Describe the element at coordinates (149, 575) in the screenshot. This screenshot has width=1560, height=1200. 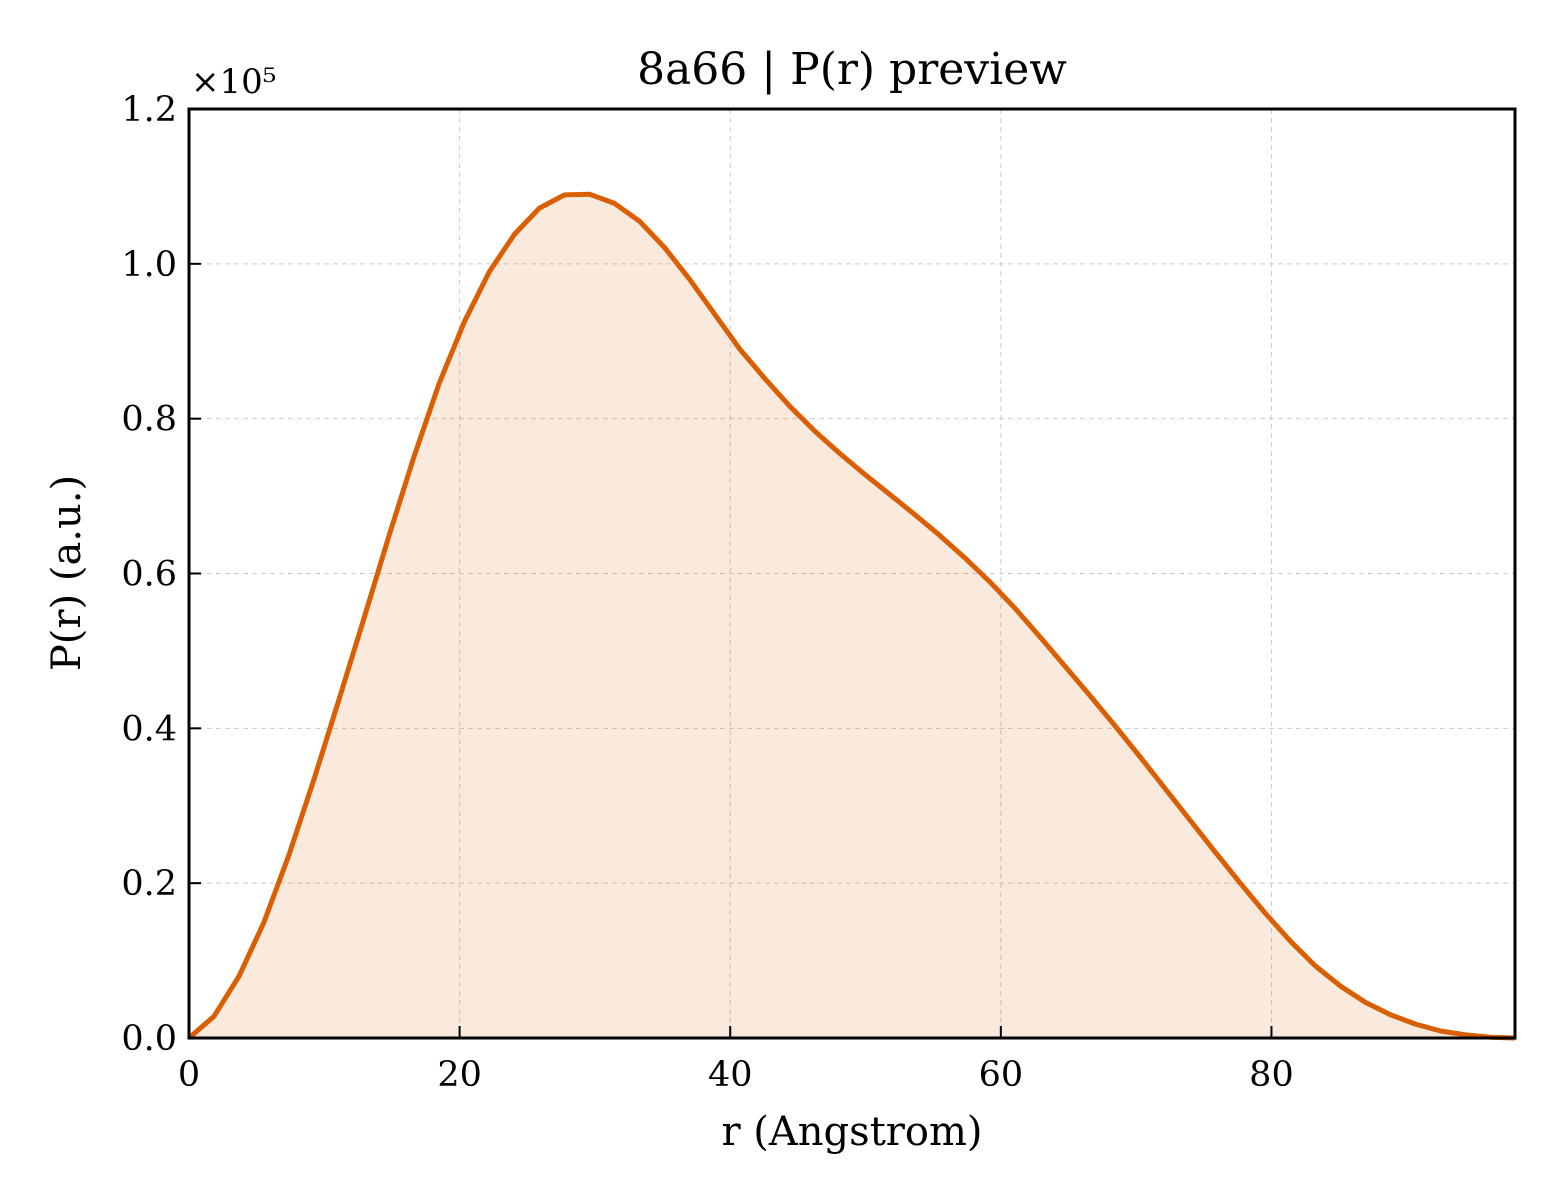
I see `y-tick-label: 0.6` at that location.